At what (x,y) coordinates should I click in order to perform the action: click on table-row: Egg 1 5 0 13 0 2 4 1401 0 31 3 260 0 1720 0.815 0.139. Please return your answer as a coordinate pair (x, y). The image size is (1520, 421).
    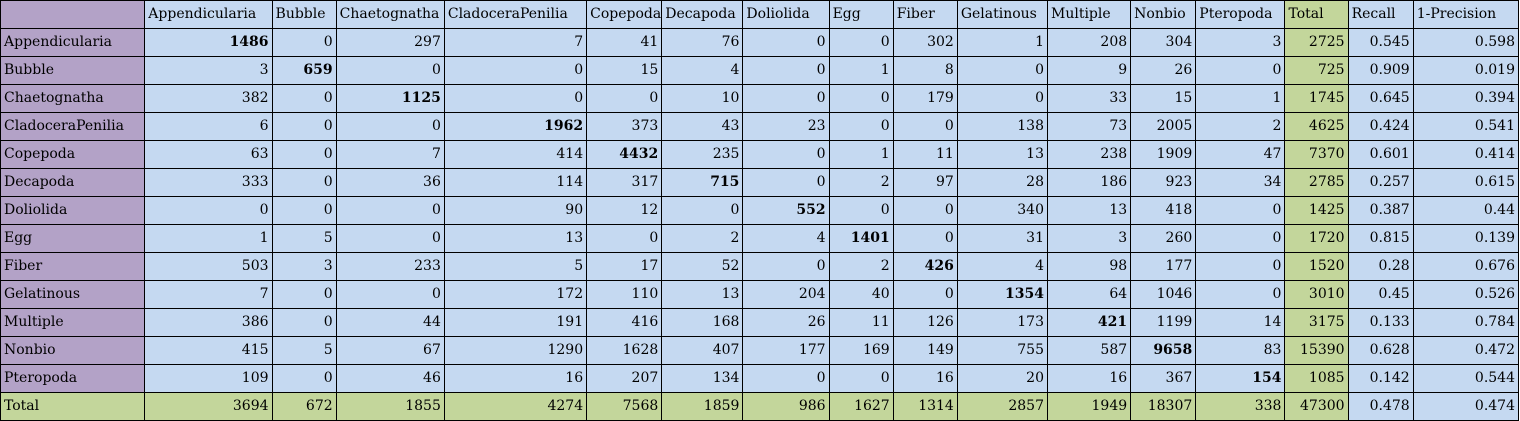
    Looking at the image, I should click on (760, 238).